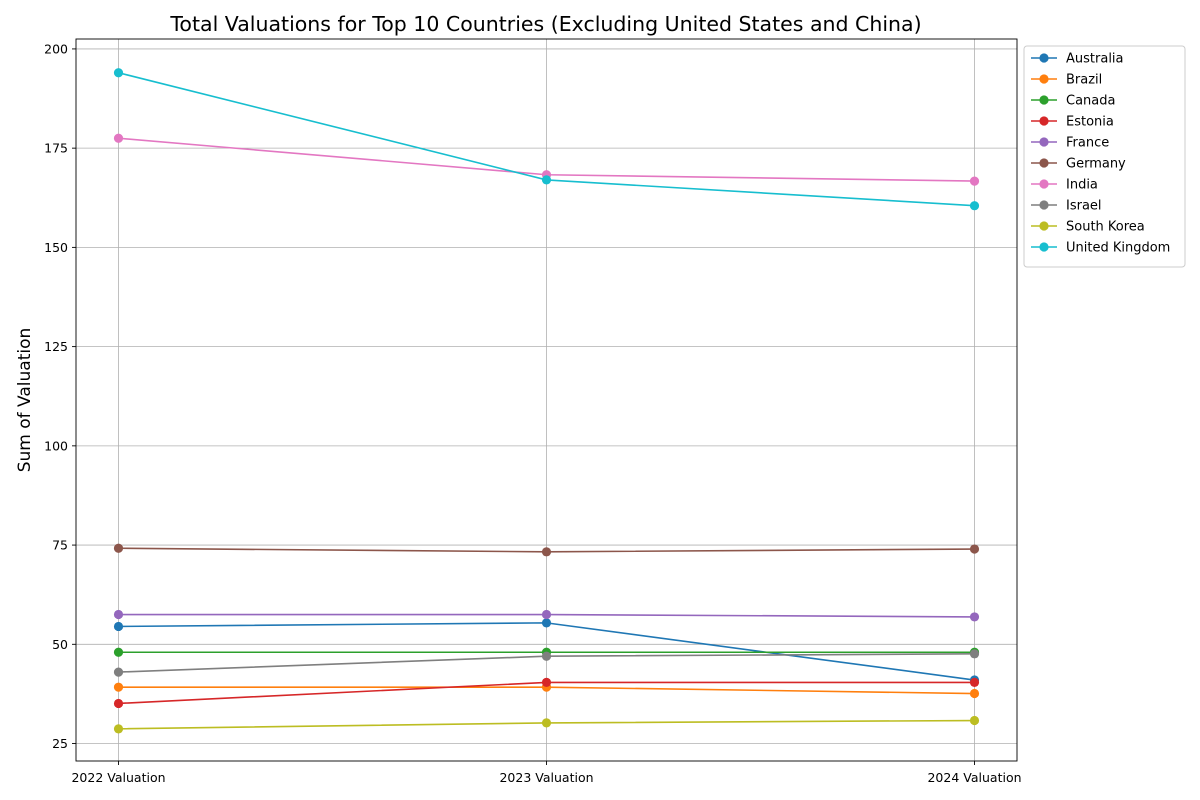 This screenshot has height=800, width=1200. I want to click on legend-label: United Kingdom, so click(1118, 248).